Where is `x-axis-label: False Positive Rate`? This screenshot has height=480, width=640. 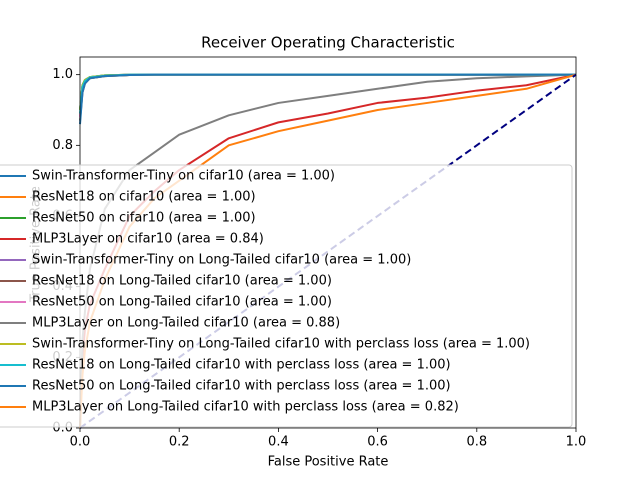
x-axis-label: False Positive Rate is located at coordinates (328, 462).